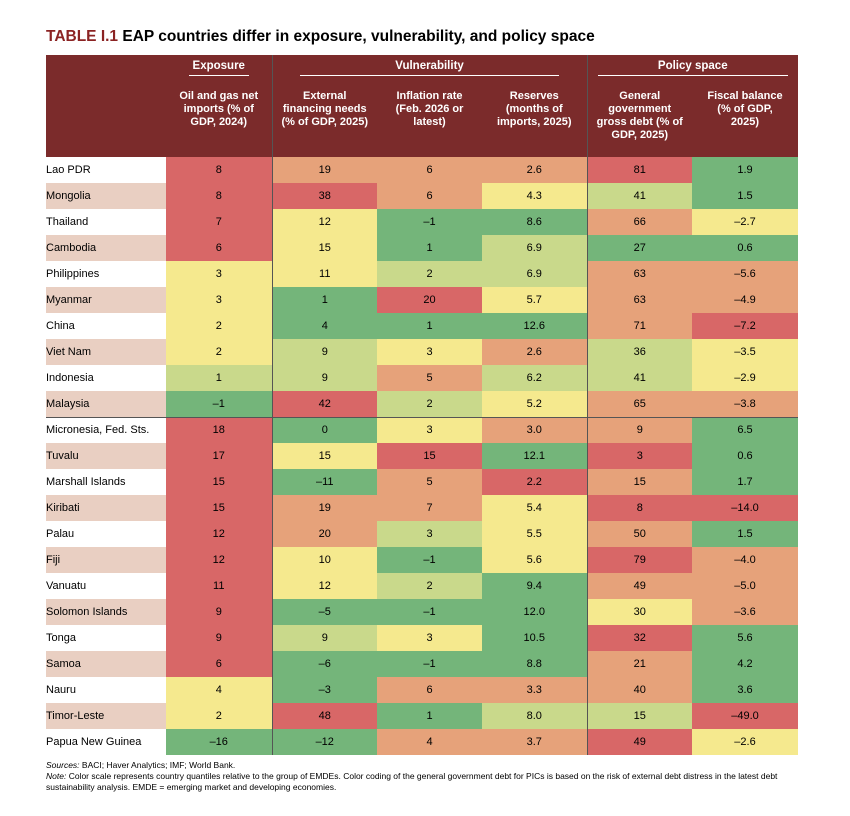 The height and width of the screenshot is (816, 850). Describe the element at coordinates (639, 456) in the screenshot. I see `cell-gov-debt: 3` at that location.